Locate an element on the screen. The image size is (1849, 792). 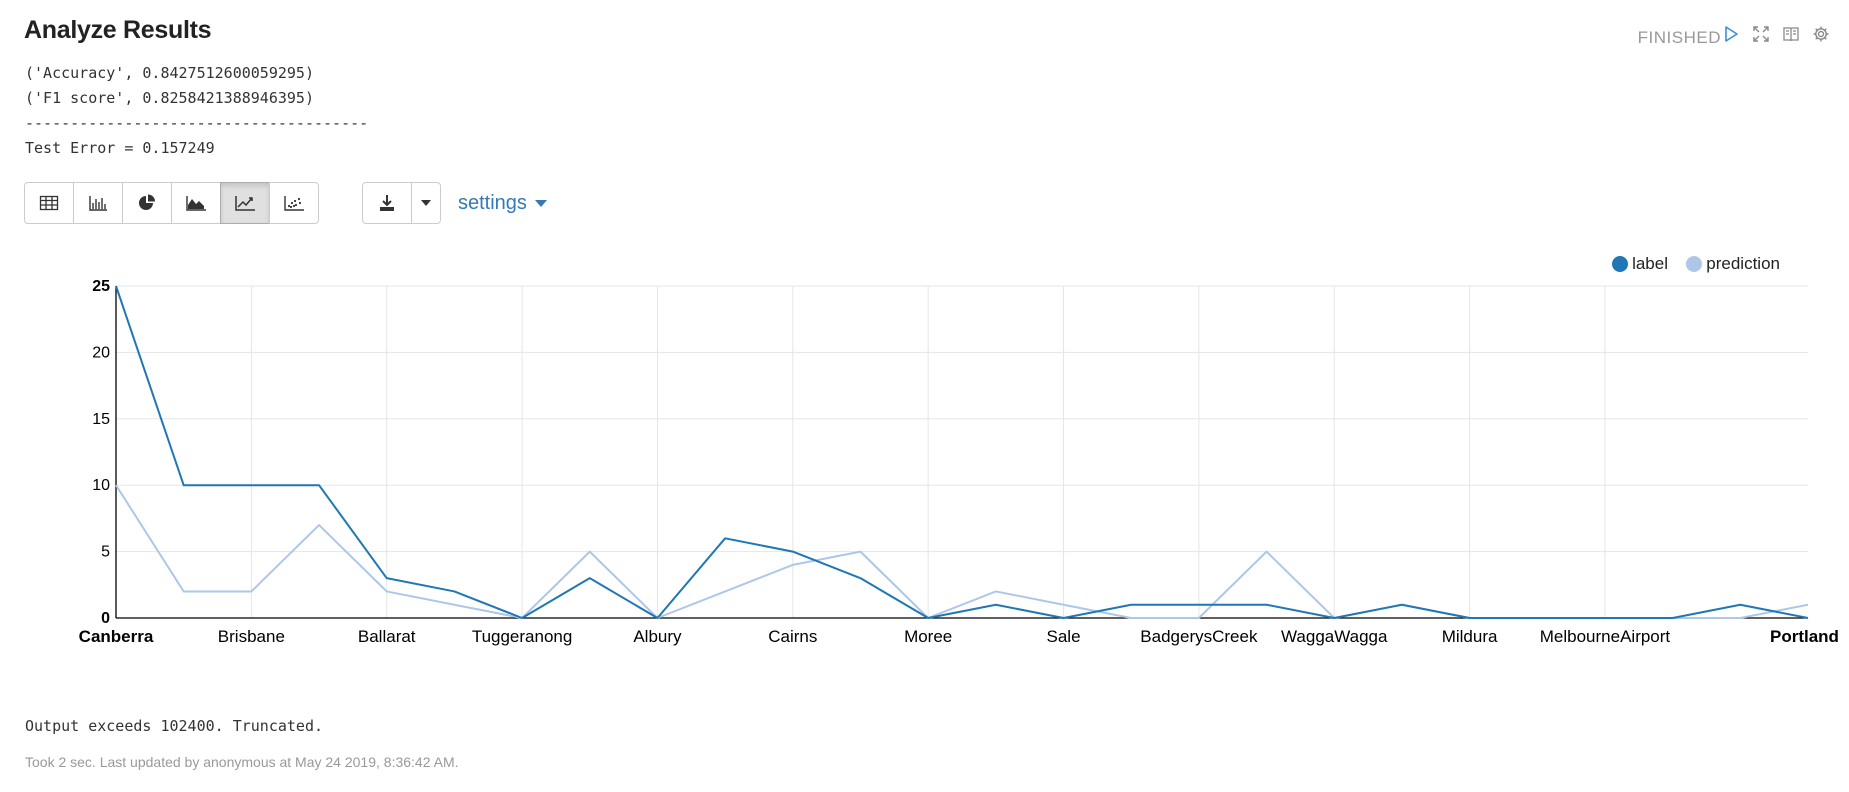
legend-dot-label is located at coordinates (1620, 264).